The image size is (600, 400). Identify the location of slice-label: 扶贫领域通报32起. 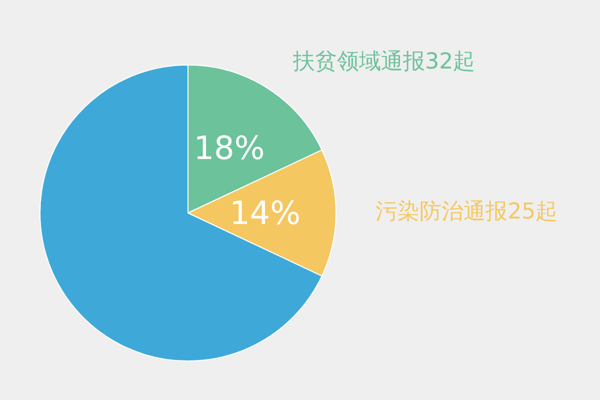
(384, 62).